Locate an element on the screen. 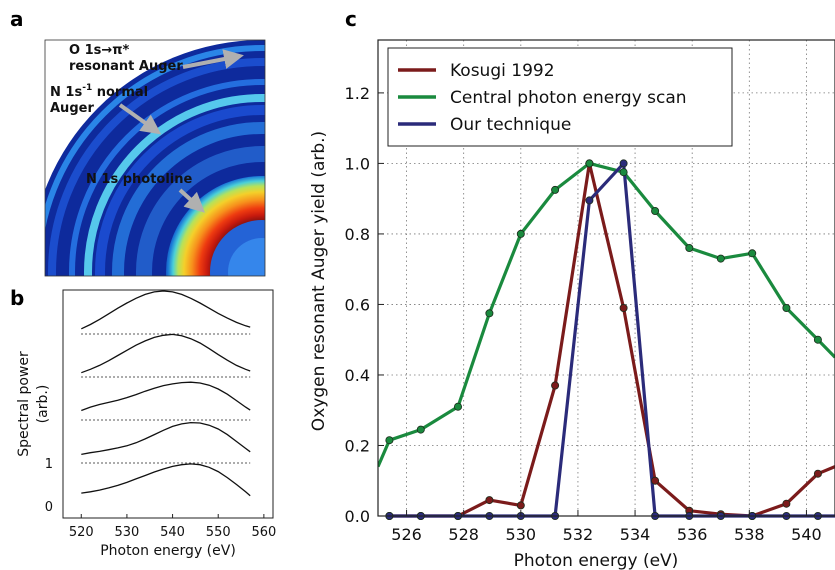 The height and width of the screenshot is (570, 835). panel-b-x-tick-label-4: 560 is located at coordinates (263, 532).